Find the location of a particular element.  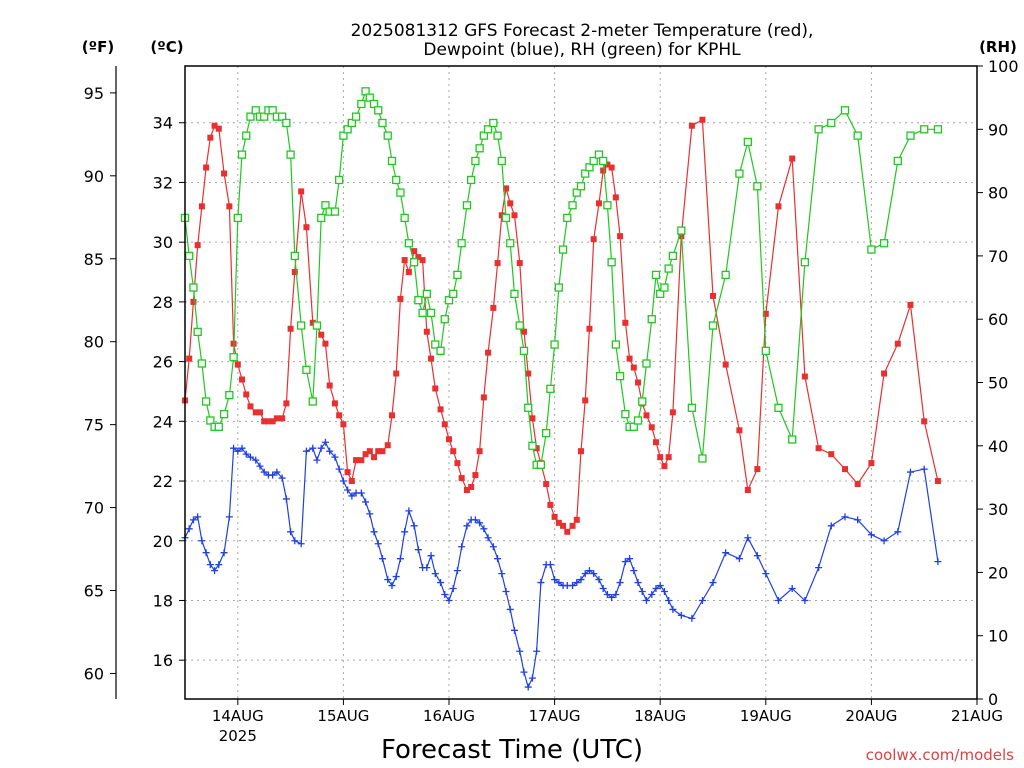

fahrenheit-tick-label: 90 is located at coordinates (94, 176).